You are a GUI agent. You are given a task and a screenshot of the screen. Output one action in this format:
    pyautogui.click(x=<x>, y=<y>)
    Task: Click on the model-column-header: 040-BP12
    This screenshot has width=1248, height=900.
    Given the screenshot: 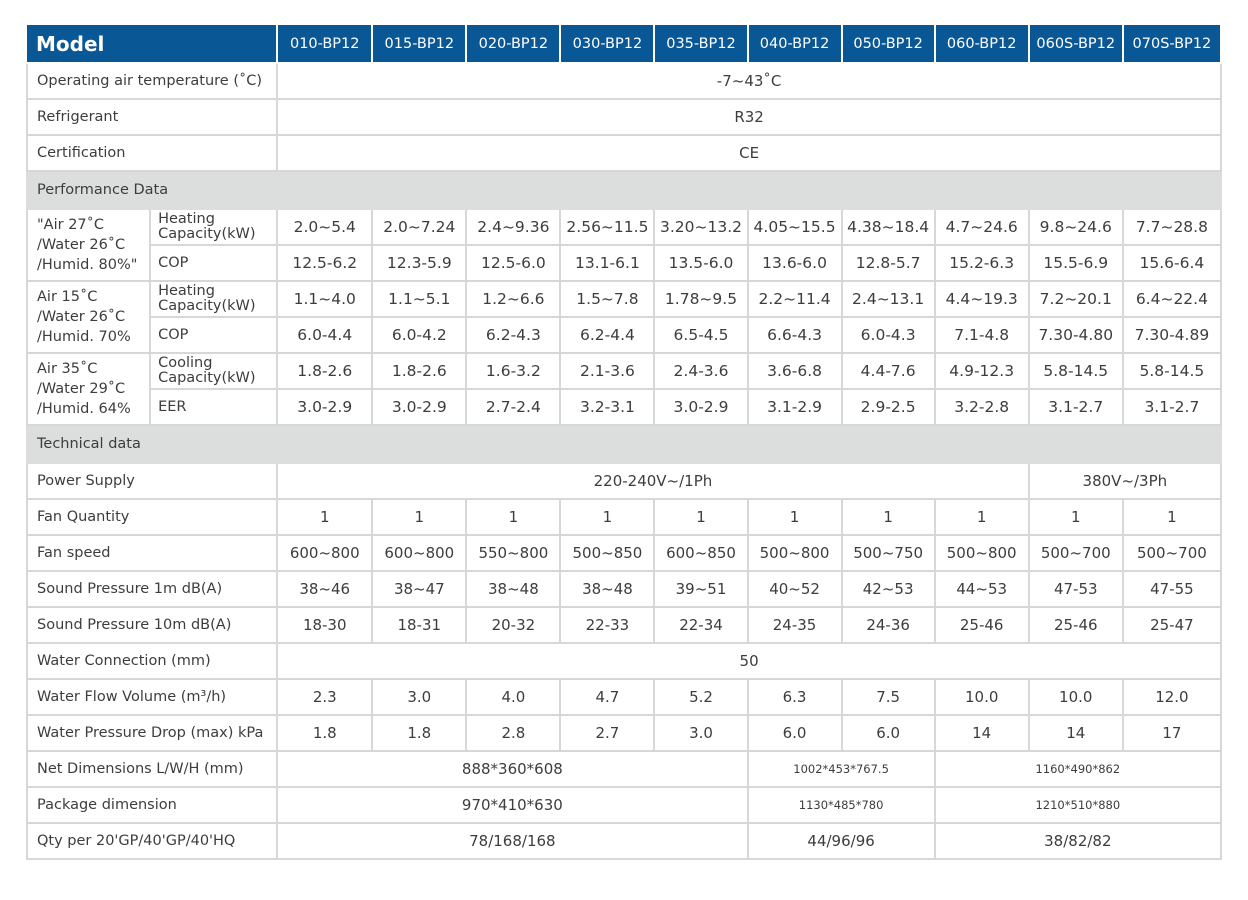 What is the action you would take?
    pyautogui.click(x=794, y=44)
    